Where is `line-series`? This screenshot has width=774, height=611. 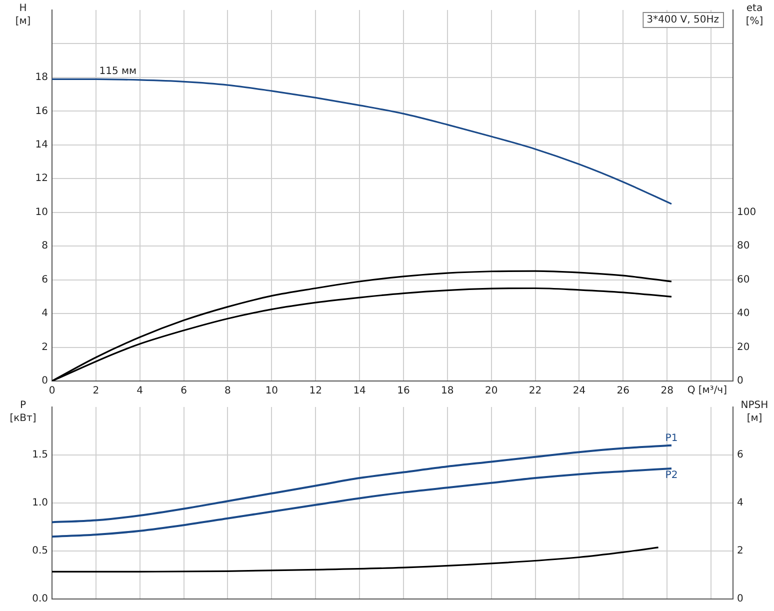
line-series is located at coordinates (356, 559).